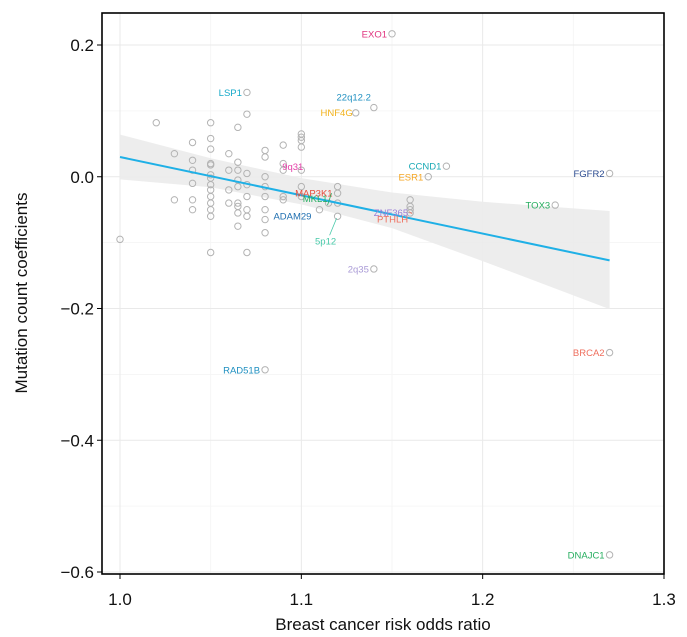  Describe the element at coordinates (392, 591) in the screenshot. I see `x-axis-ticks: 1.0 1.1 1.2 1.3` at that location.